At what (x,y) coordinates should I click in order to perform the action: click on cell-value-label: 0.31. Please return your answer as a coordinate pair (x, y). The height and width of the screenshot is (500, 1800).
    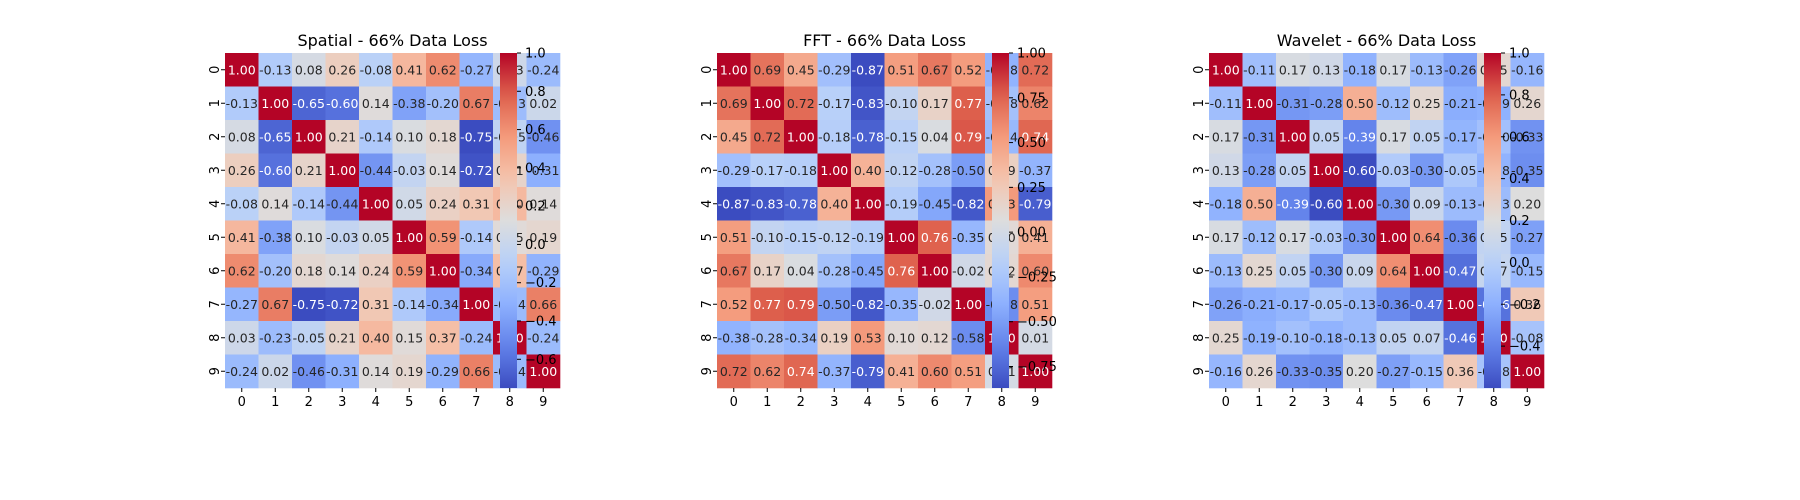
    Looking at the image, I should click on (476, 203).